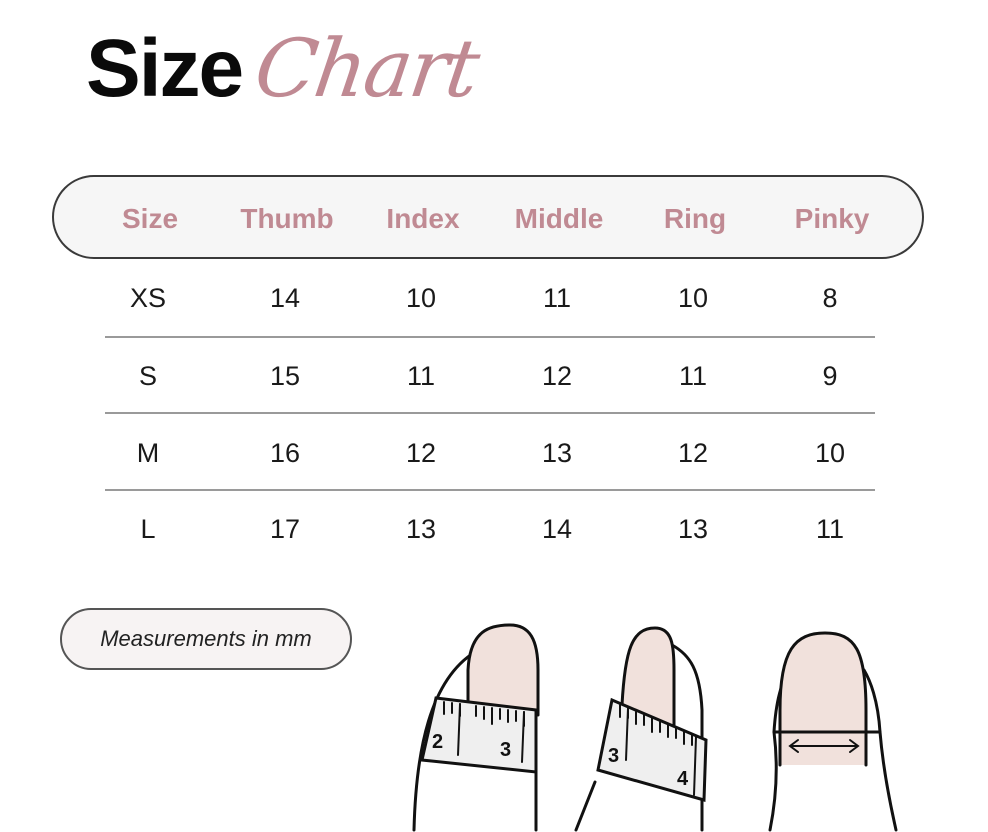 This screenshot has width=988, height=832. What do you see at coordinates (366, 68) in the screenshot?
I see `title-script: Chart` at bounding box center [366, 68].